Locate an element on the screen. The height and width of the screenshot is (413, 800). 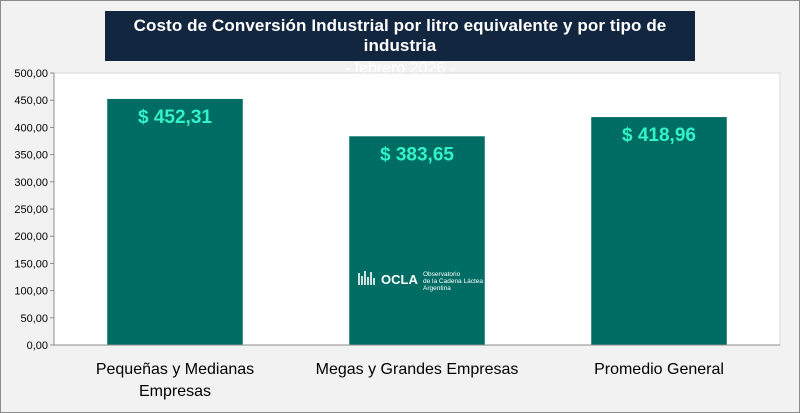
y-tick-label: 0,00 is located at coordinates (37, 346).